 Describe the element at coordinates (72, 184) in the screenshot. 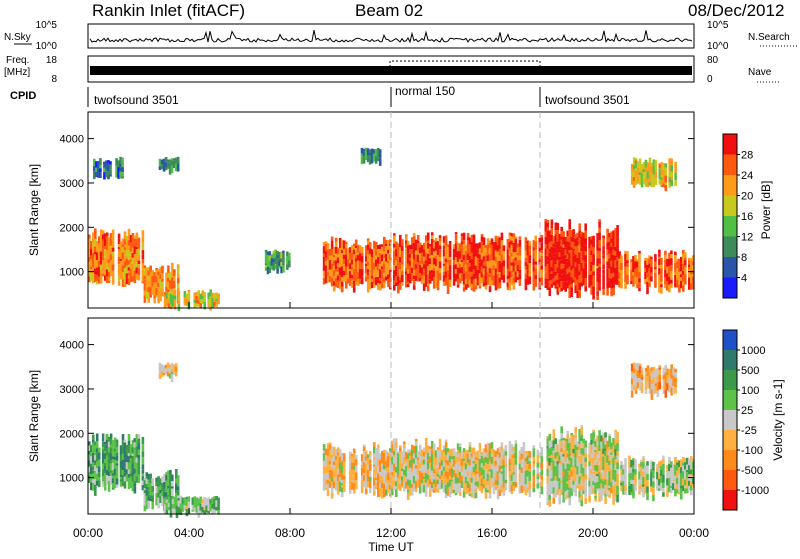

I see `y-tick-label: 3000` at that location.